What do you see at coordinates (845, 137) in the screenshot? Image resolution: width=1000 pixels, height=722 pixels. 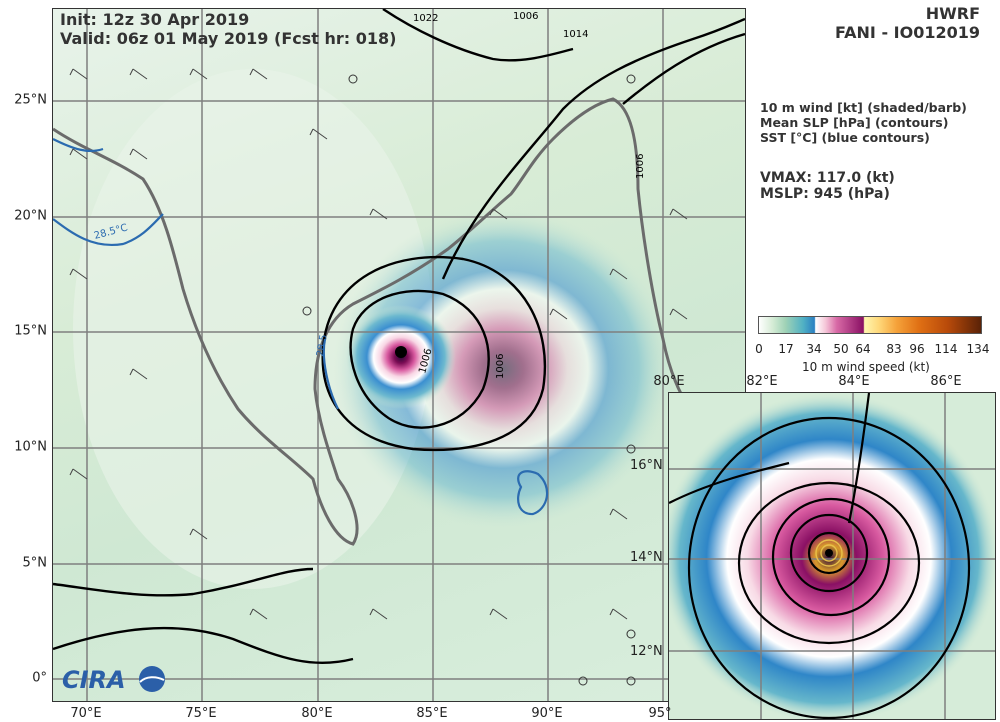 I see `legend-sst: SST [°C] (blue contours)` at bounding box center [845, 137].